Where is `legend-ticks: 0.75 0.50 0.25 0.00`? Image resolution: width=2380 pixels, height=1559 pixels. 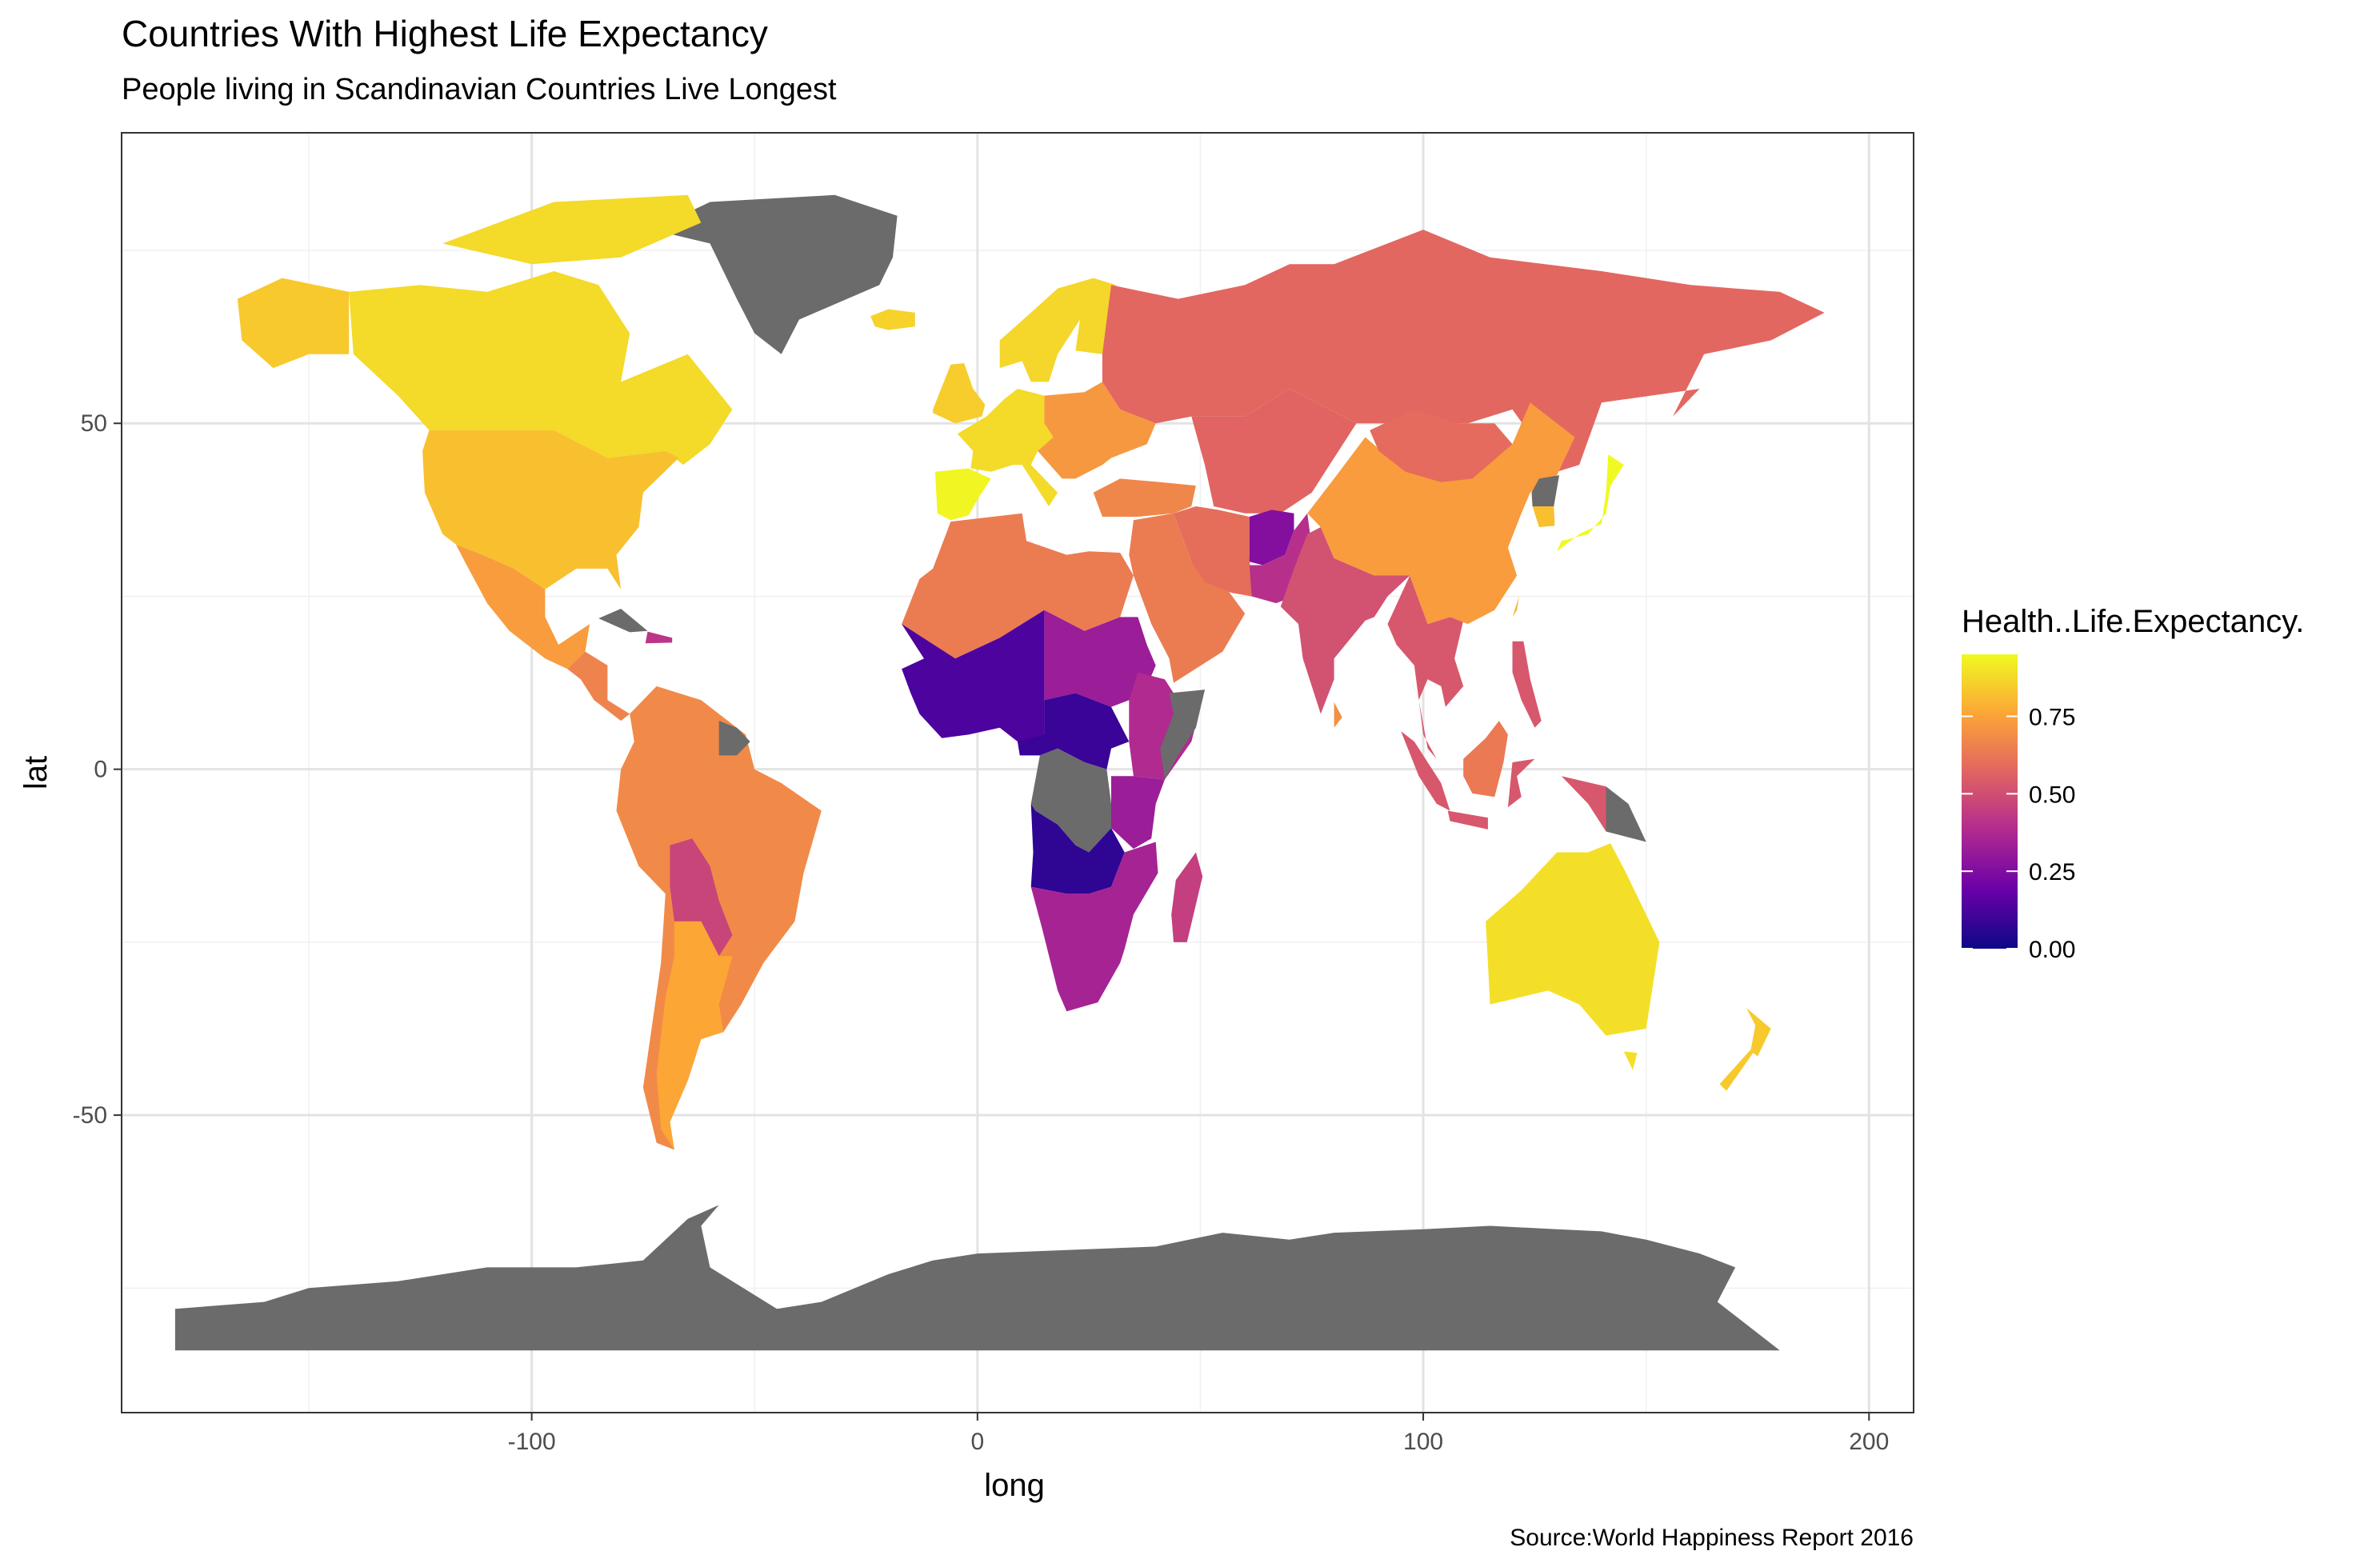
legend-ticks: 0.75 0.50 0.25 0.00 is located at coordinates (2018, 834).